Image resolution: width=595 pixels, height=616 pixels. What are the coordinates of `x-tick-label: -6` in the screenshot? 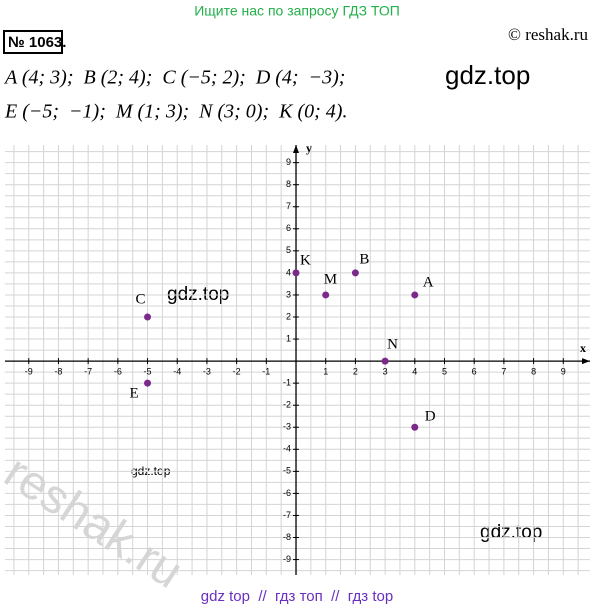 It's located at (118, 371).